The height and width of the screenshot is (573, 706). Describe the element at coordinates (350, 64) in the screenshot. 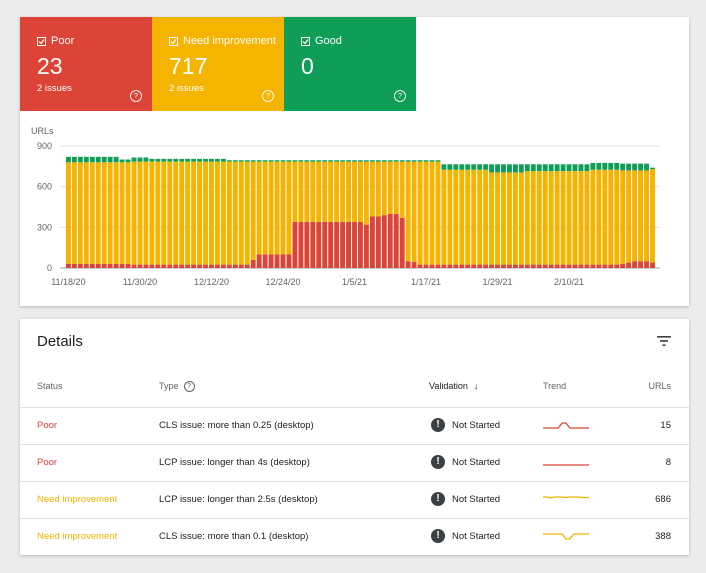

I see `good-tile: Good 0 ?` at that location.